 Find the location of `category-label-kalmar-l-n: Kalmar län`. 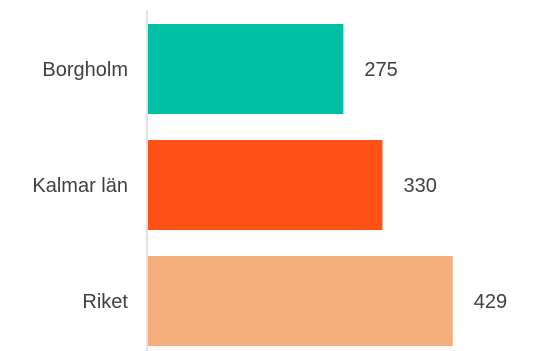

category-label-kalmar-l-n: Kalmar län is located at coordinates (80, 186).